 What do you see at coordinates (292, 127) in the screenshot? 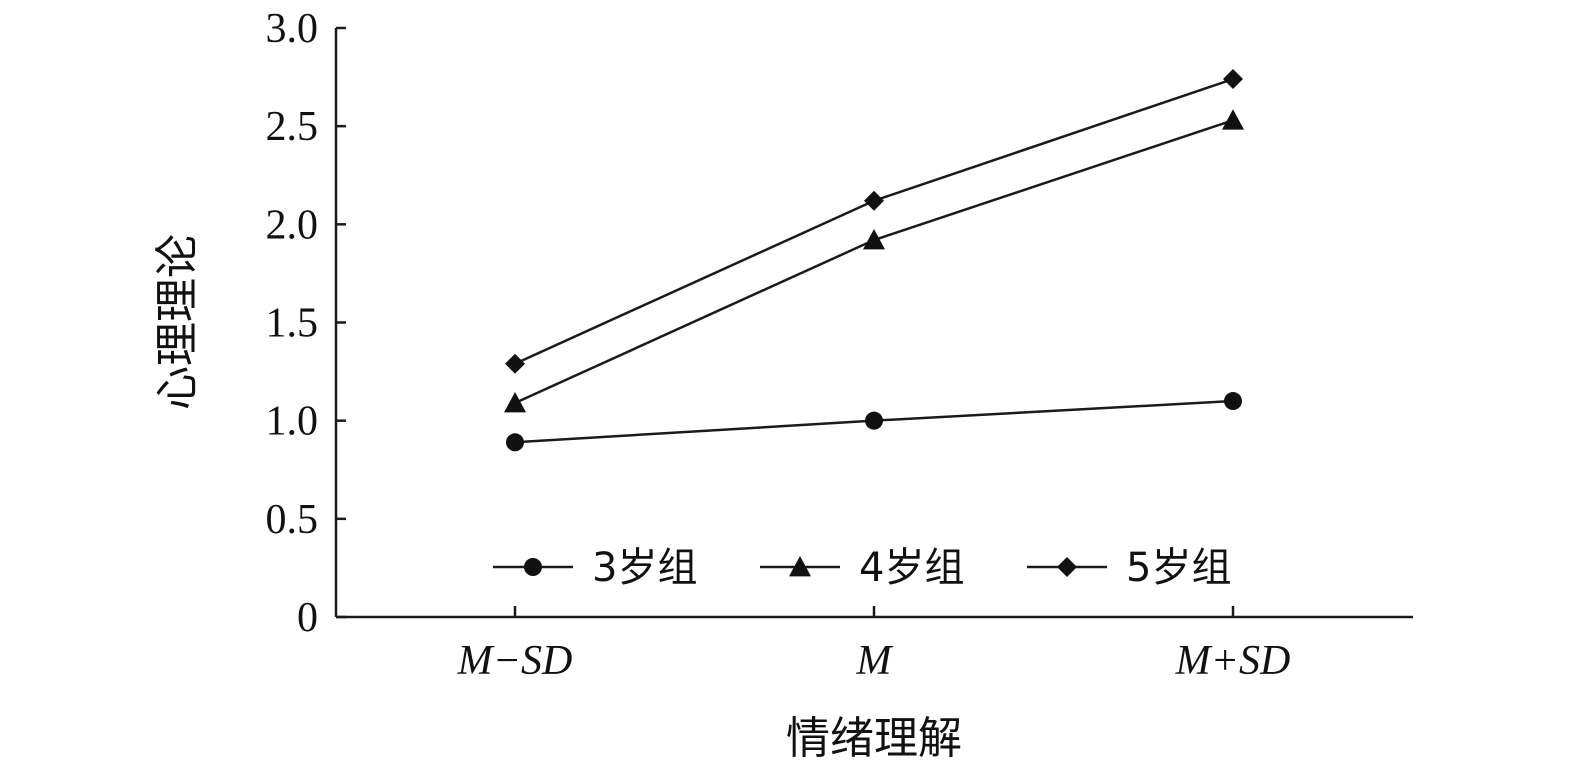
I see `y-tick-label: 2.5` at bounding box center [292, 127].